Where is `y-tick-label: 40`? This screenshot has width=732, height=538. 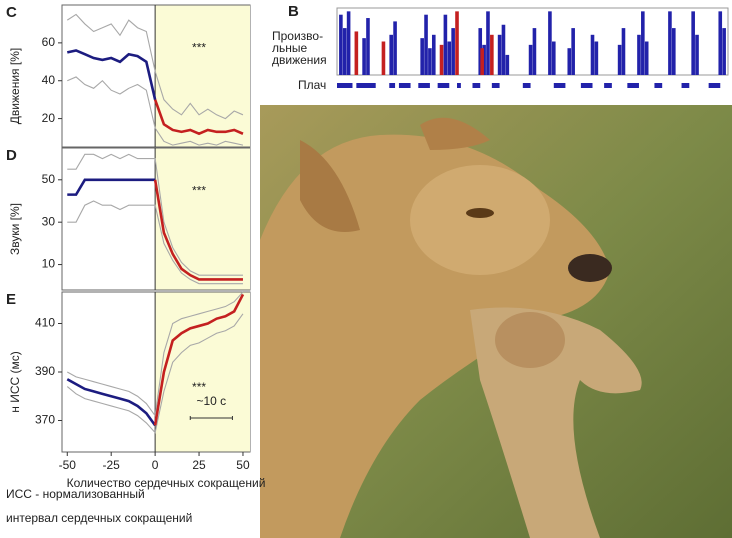
y-tick-label: 40 is located at coordinates (49, 80).